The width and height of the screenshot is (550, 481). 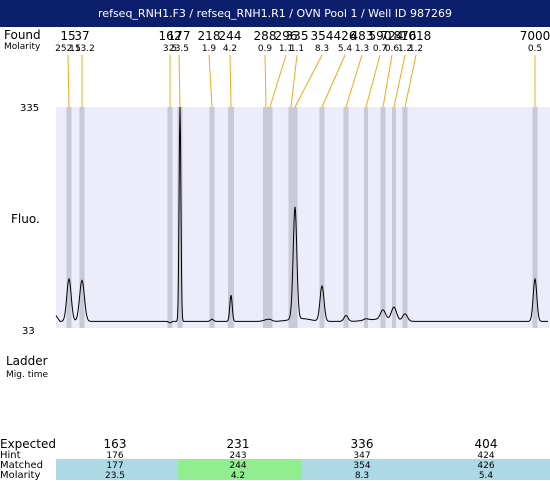 I want to click on molarity-row-value: 5.4, so click(x=486, y=475).